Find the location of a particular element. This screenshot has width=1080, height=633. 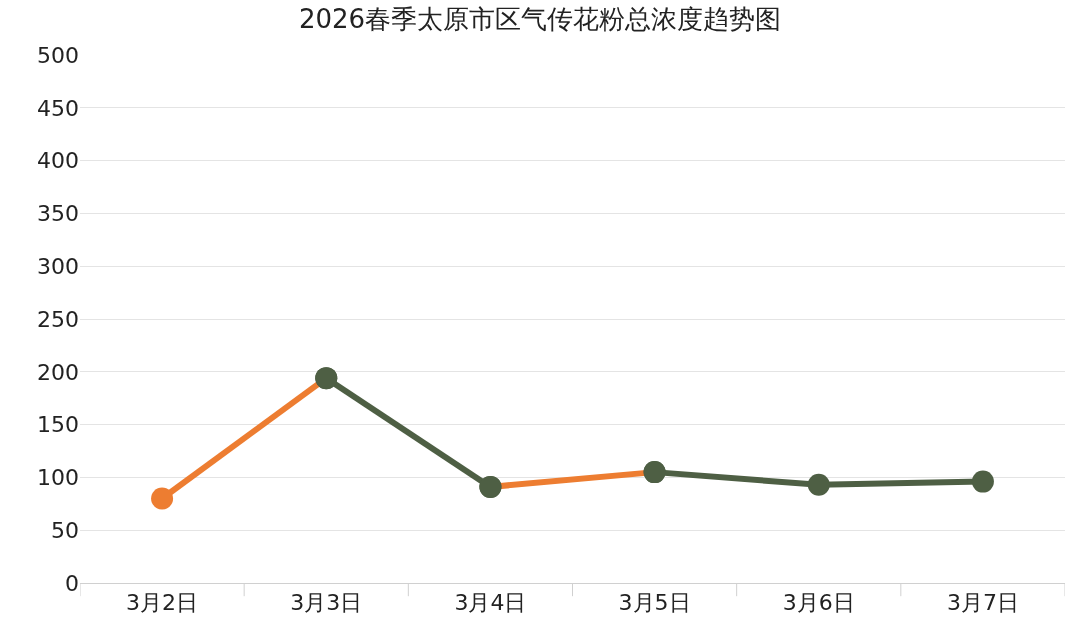

y-tick-label: 400 is located at coordinates (58, 161).